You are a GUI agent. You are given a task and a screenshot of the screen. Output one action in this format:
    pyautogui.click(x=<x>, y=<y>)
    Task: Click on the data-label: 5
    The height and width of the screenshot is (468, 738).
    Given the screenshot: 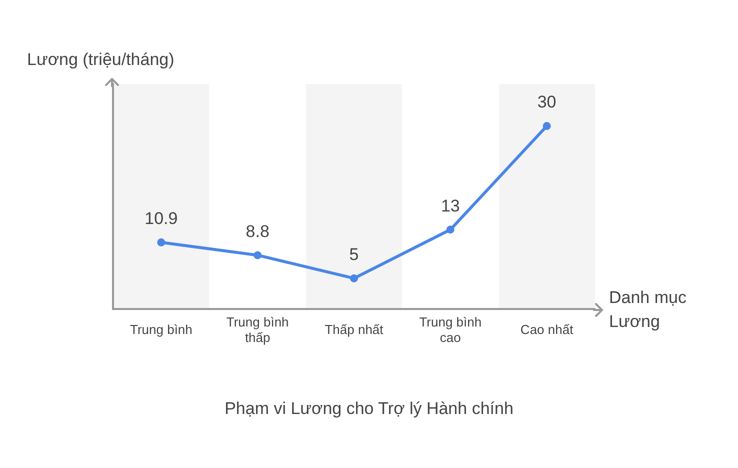 What is the action you would take?
    pyautogui.click(x=354, y=254)
    